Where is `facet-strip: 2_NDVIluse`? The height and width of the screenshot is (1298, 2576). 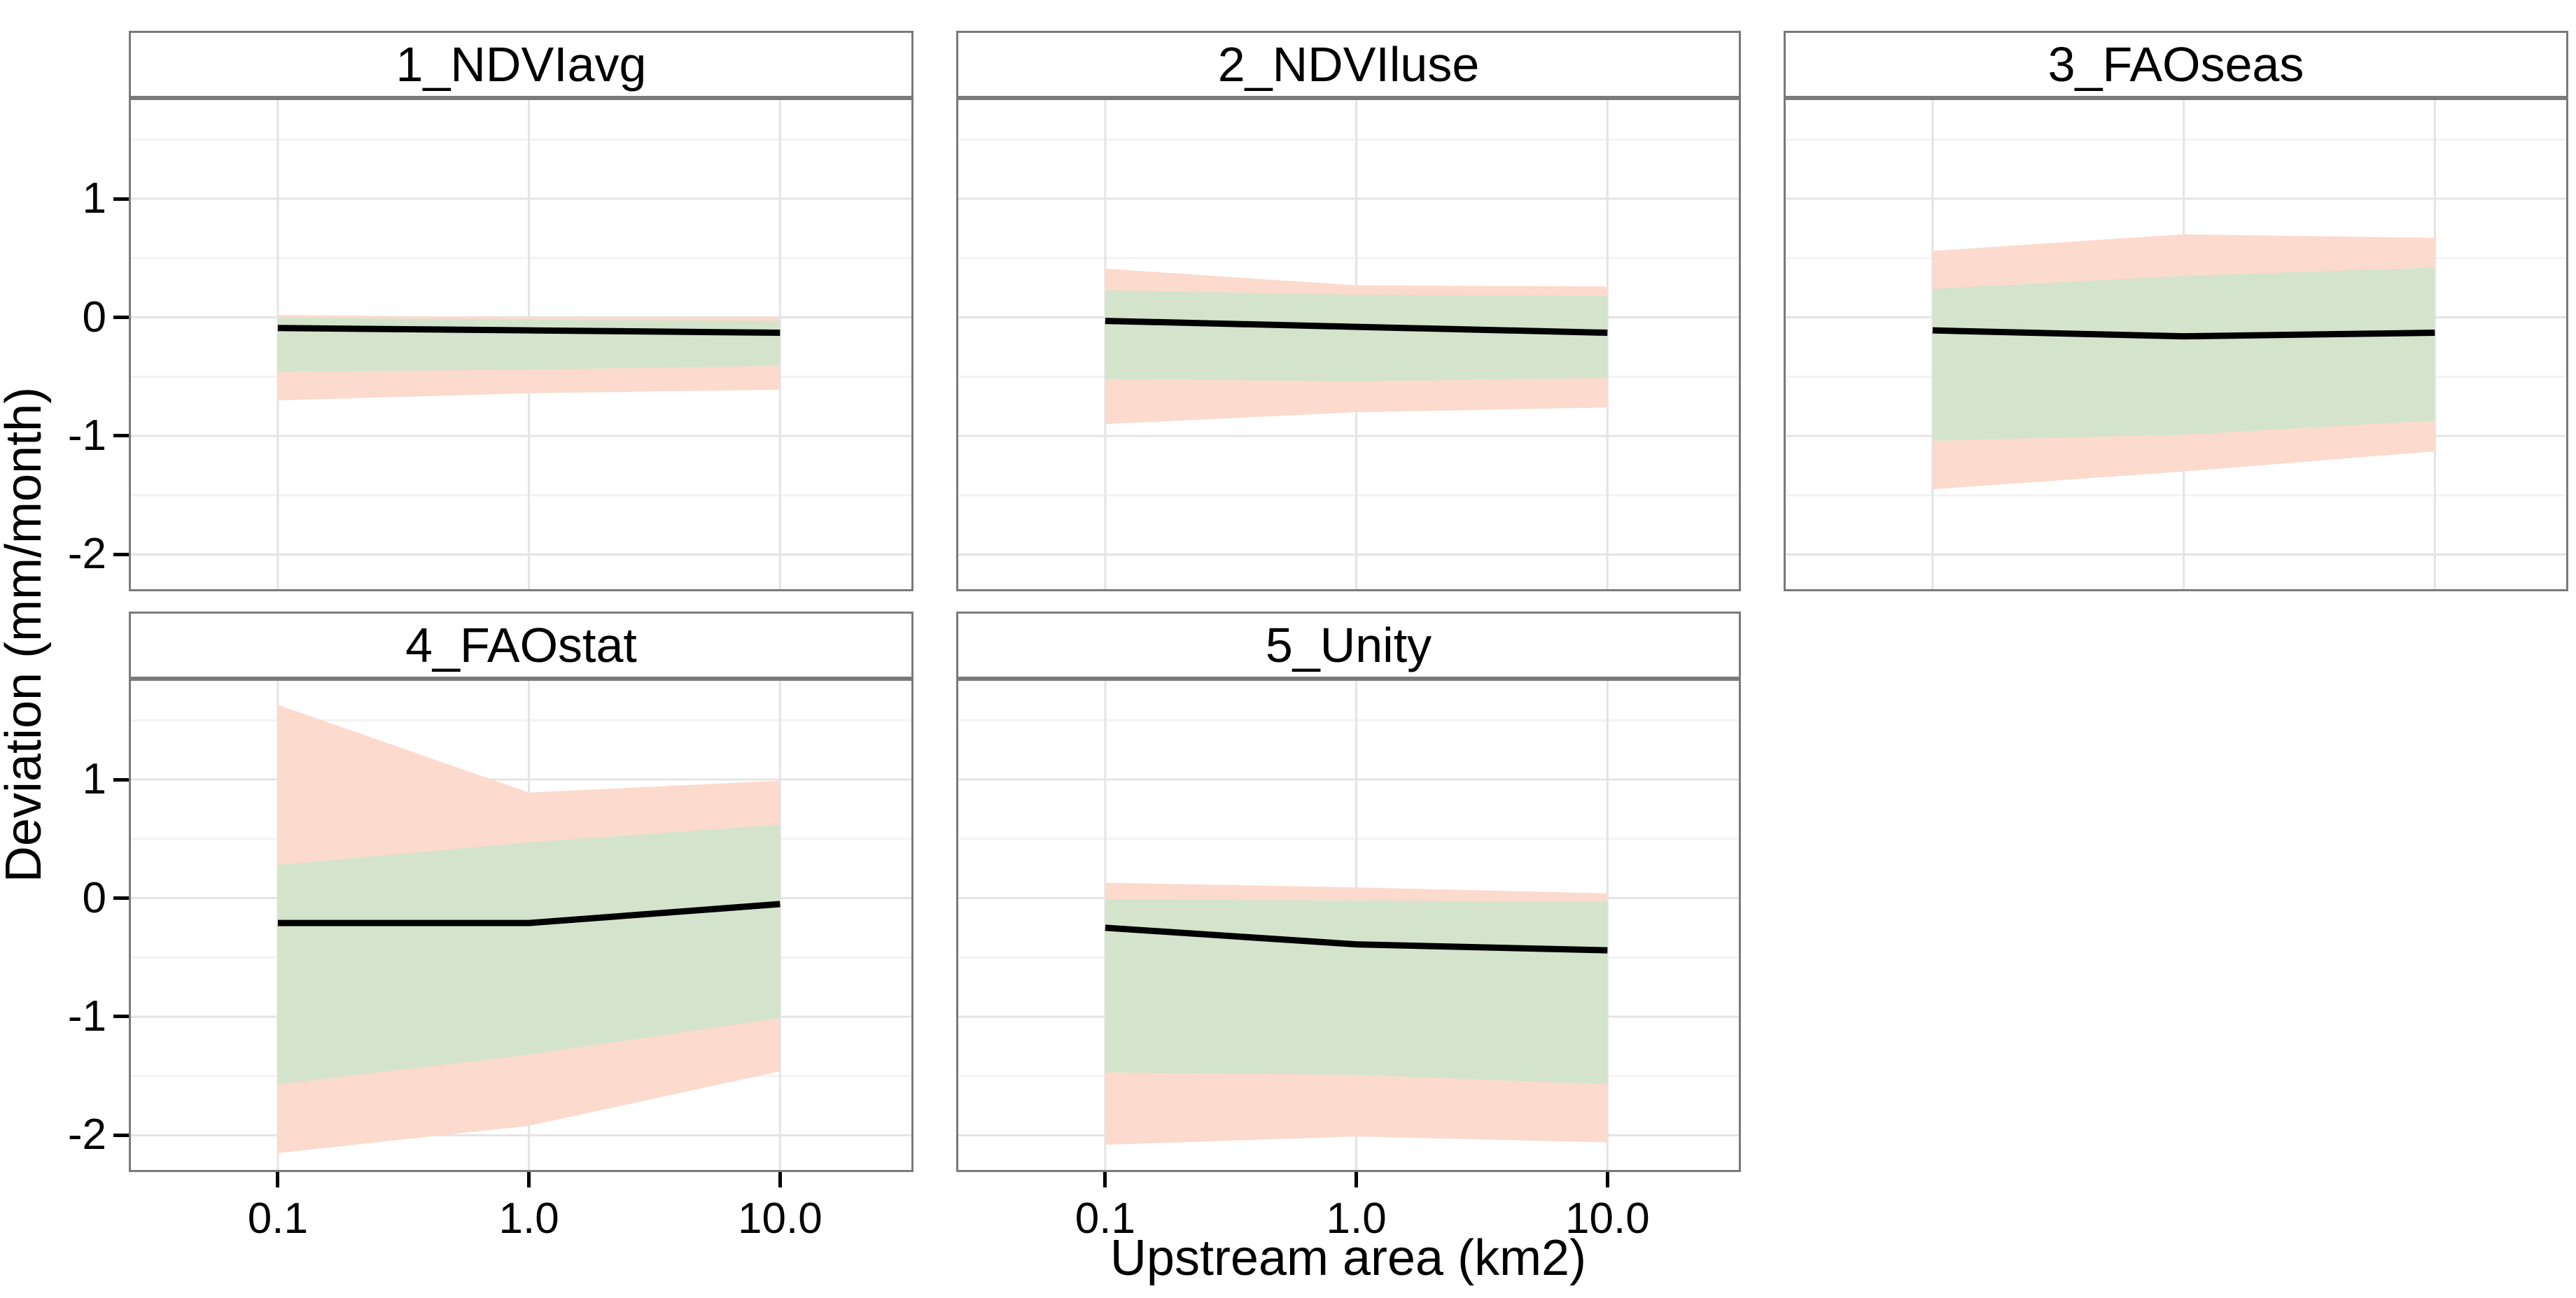
facet-strip: 2_NDVIluse is located at coordinates (1348, 65).